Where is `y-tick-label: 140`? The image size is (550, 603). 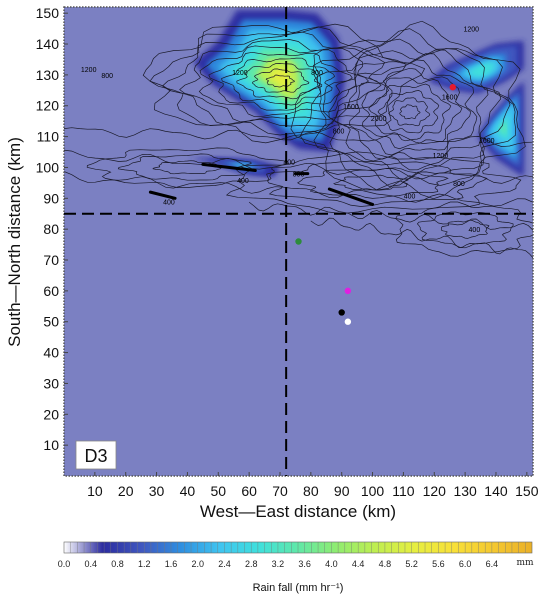
y-tick-label: 140 is located at coordinates (48, 44).